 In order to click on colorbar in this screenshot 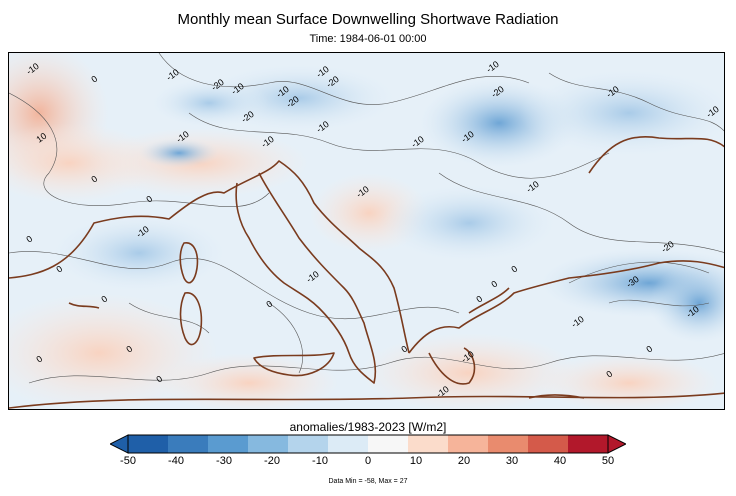, I will do `click(368, 444)`.